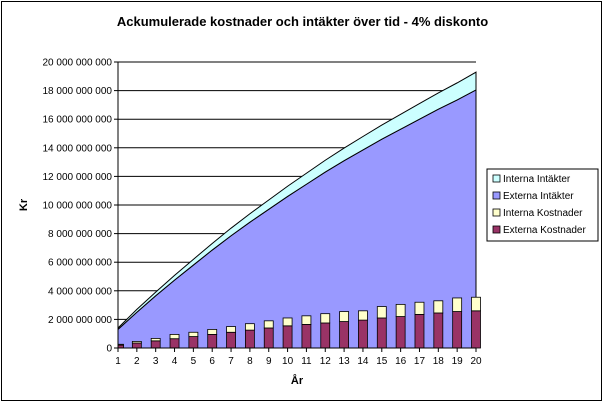 Image resolution: width=605 pixels, height=404 pixels. I want to click on y-tick-label: 18 000 000 000, so click(77, 91).